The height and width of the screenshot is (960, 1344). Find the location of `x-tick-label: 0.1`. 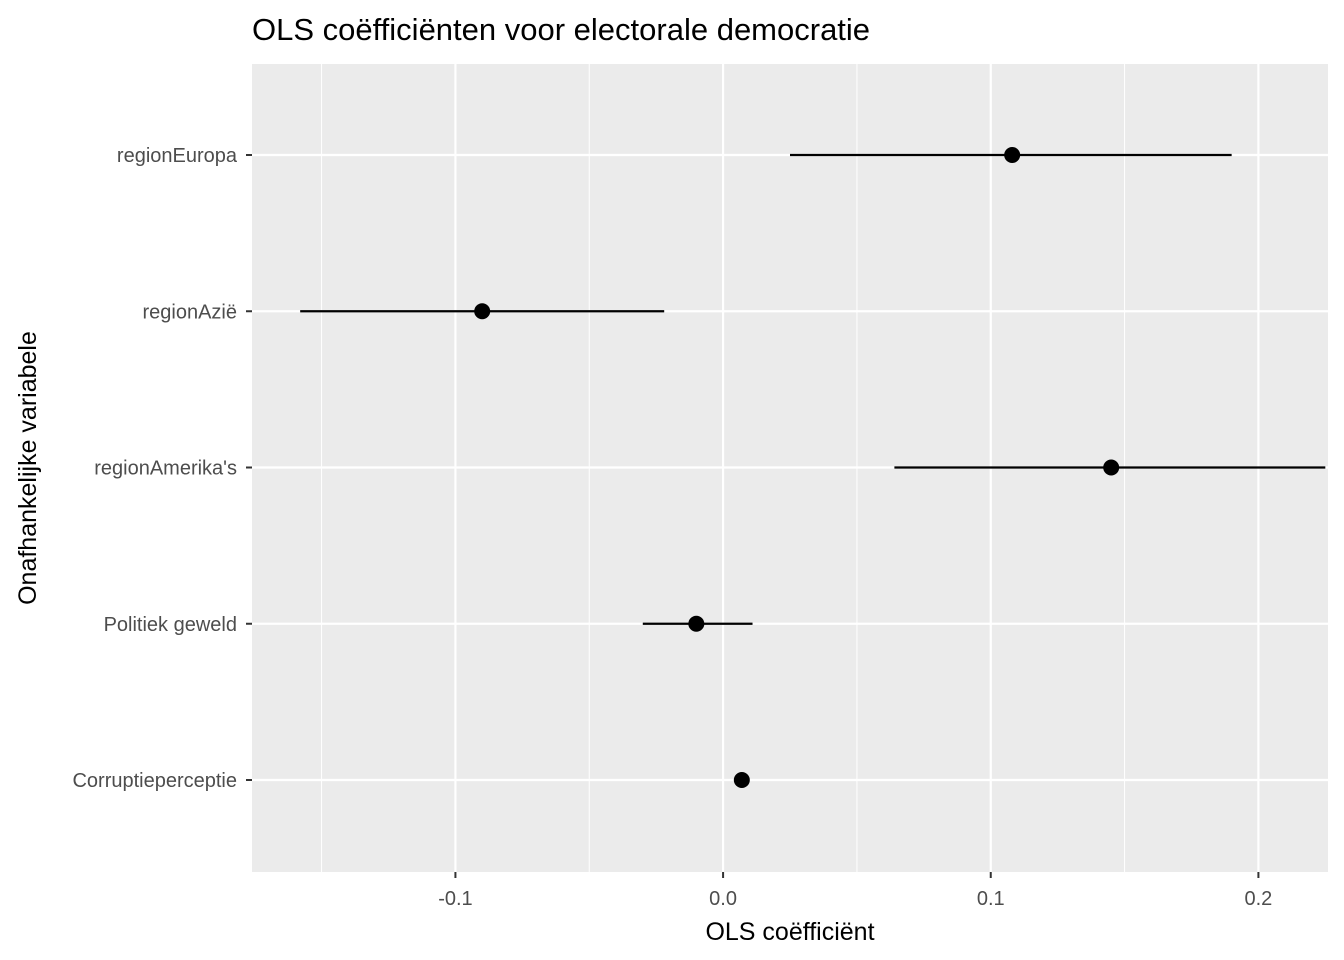

x-tick-label: 0.1 is located at coordinates (991, 899).